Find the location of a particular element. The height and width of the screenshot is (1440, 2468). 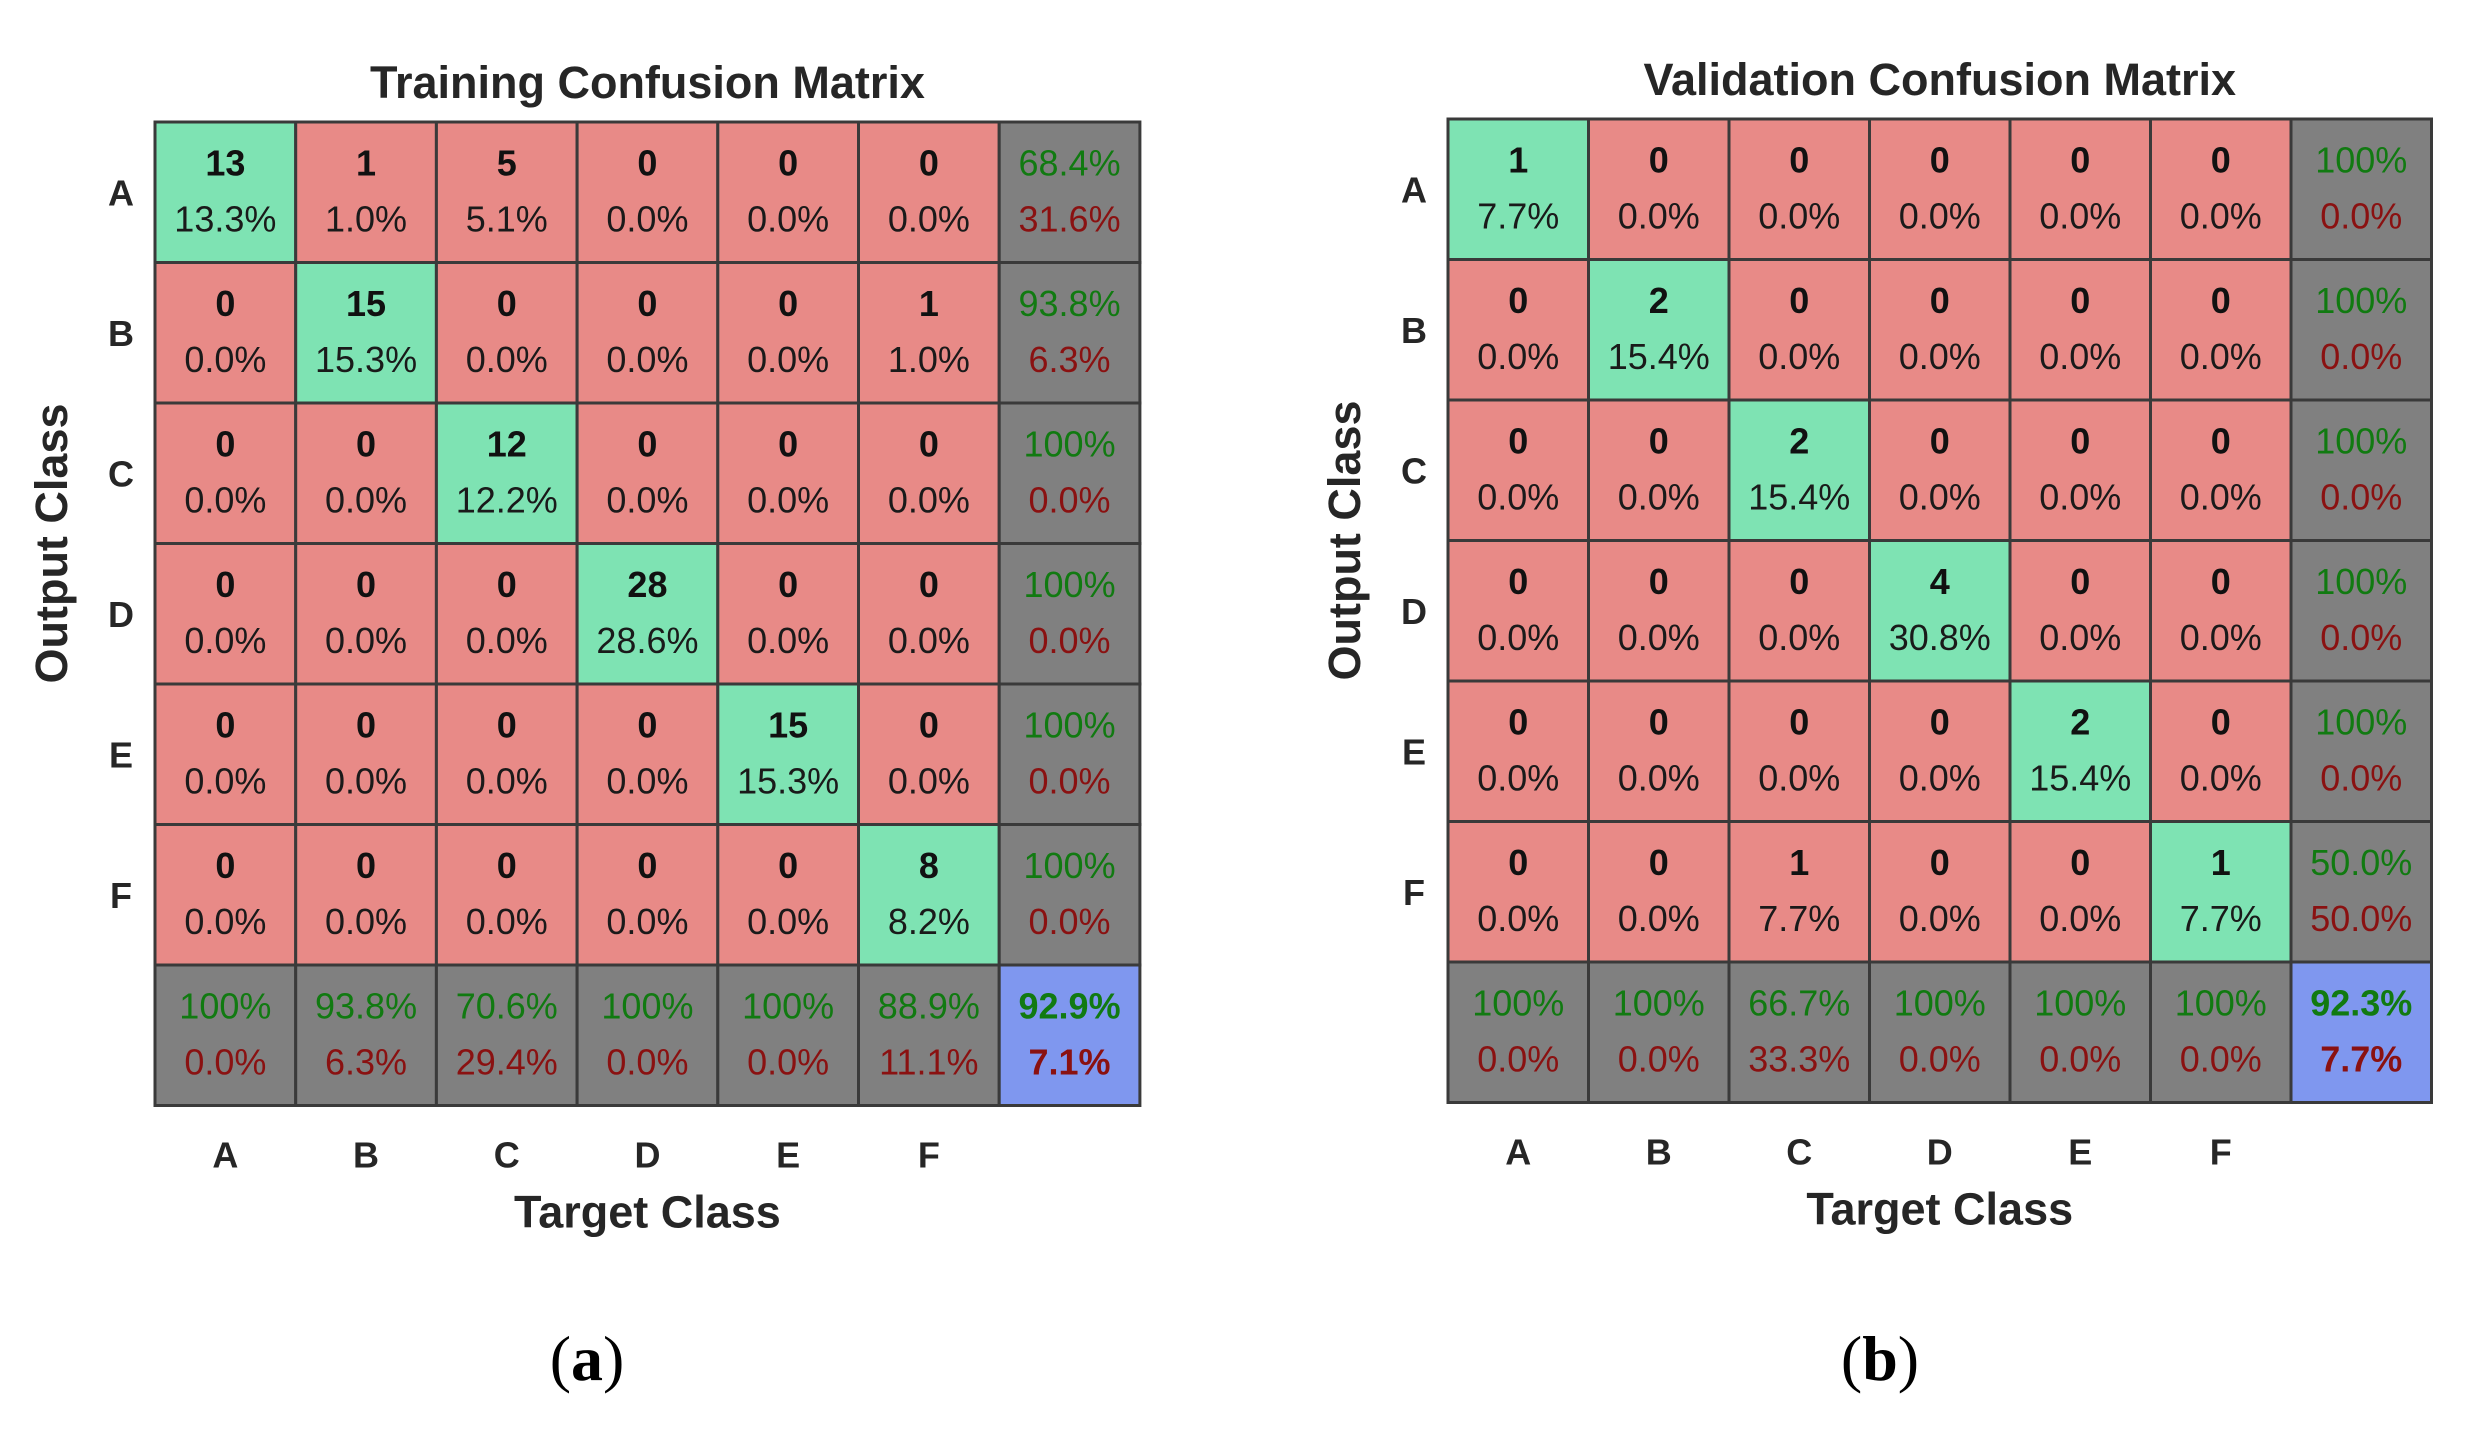

column-error: 33.3% is located at coordinates (1799, 1059).